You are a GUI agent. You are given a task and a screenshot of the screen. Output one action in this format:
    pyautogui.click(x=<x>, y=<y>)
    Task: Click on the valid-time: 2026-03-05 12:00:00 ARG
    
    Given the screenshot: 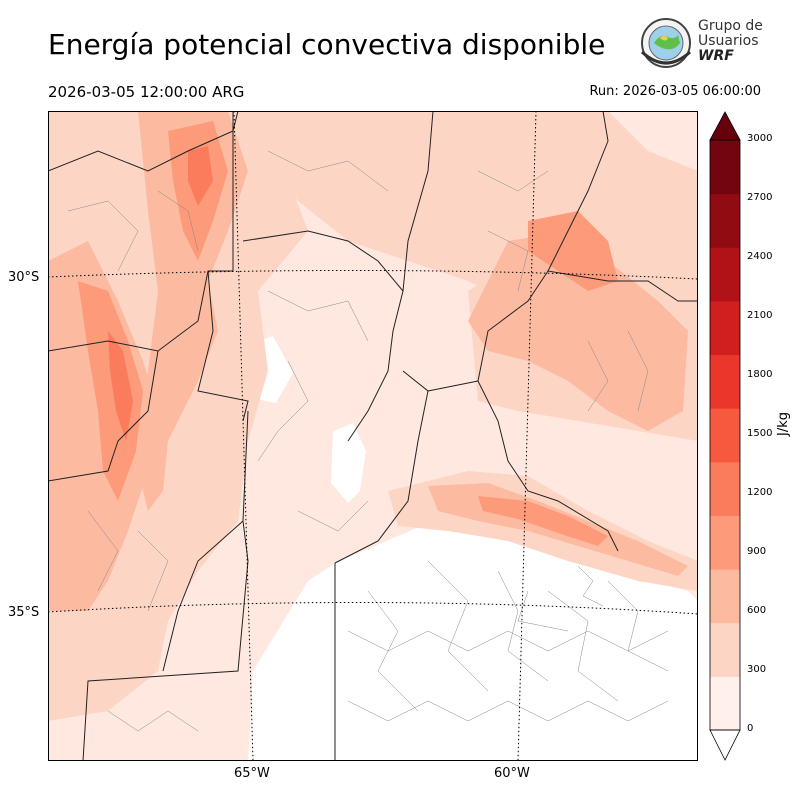 What is the action you would take?
    pyautogui.click(x=146, y=92)
    